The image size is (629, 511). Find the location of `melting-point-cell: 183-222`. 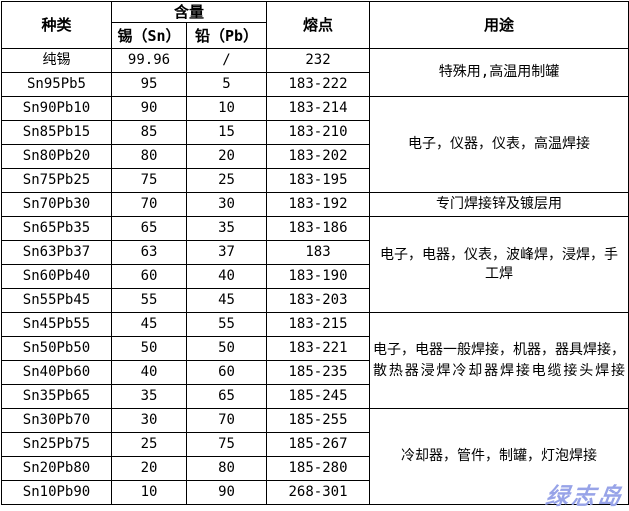

melting-point-cell: 183-222 is located at coordinates (318, 85).